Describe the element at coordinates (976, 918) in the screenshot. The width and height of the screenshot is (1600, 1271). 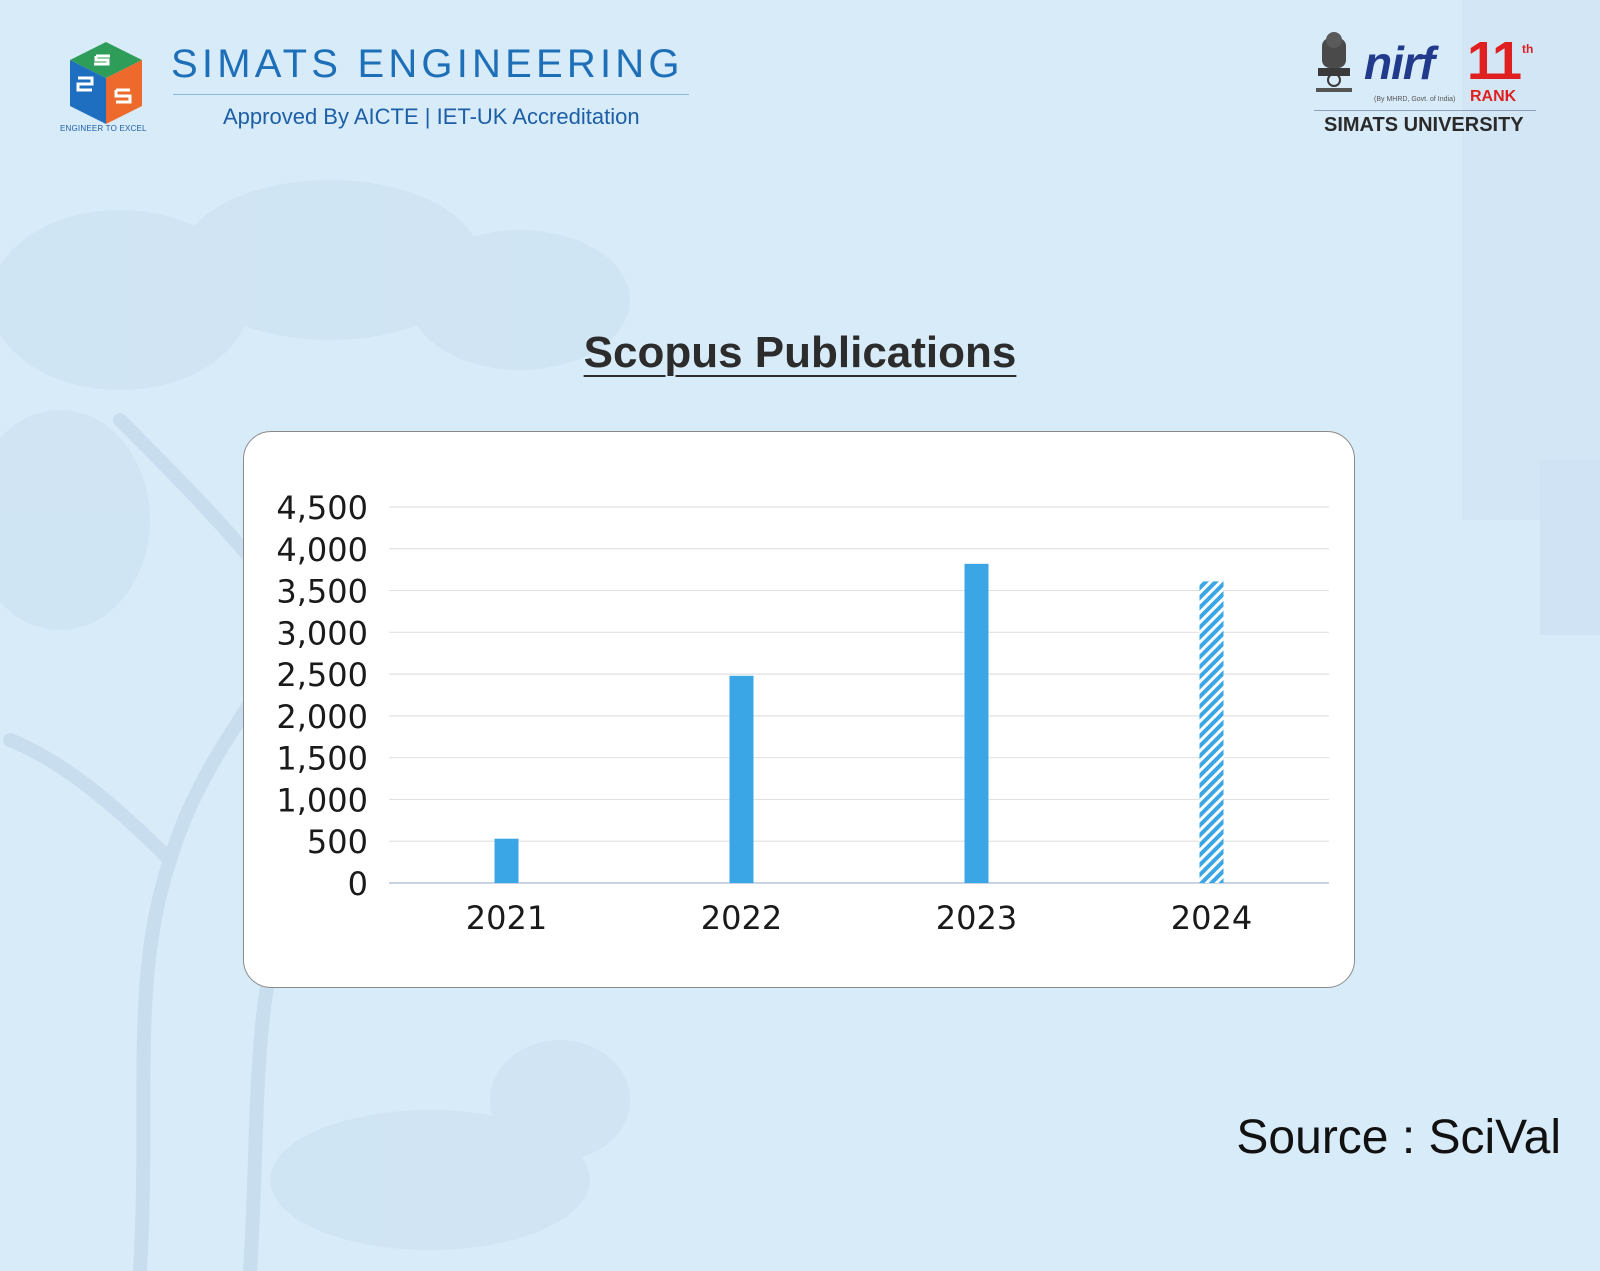
I see `x-tick-label: 2023` at that location.